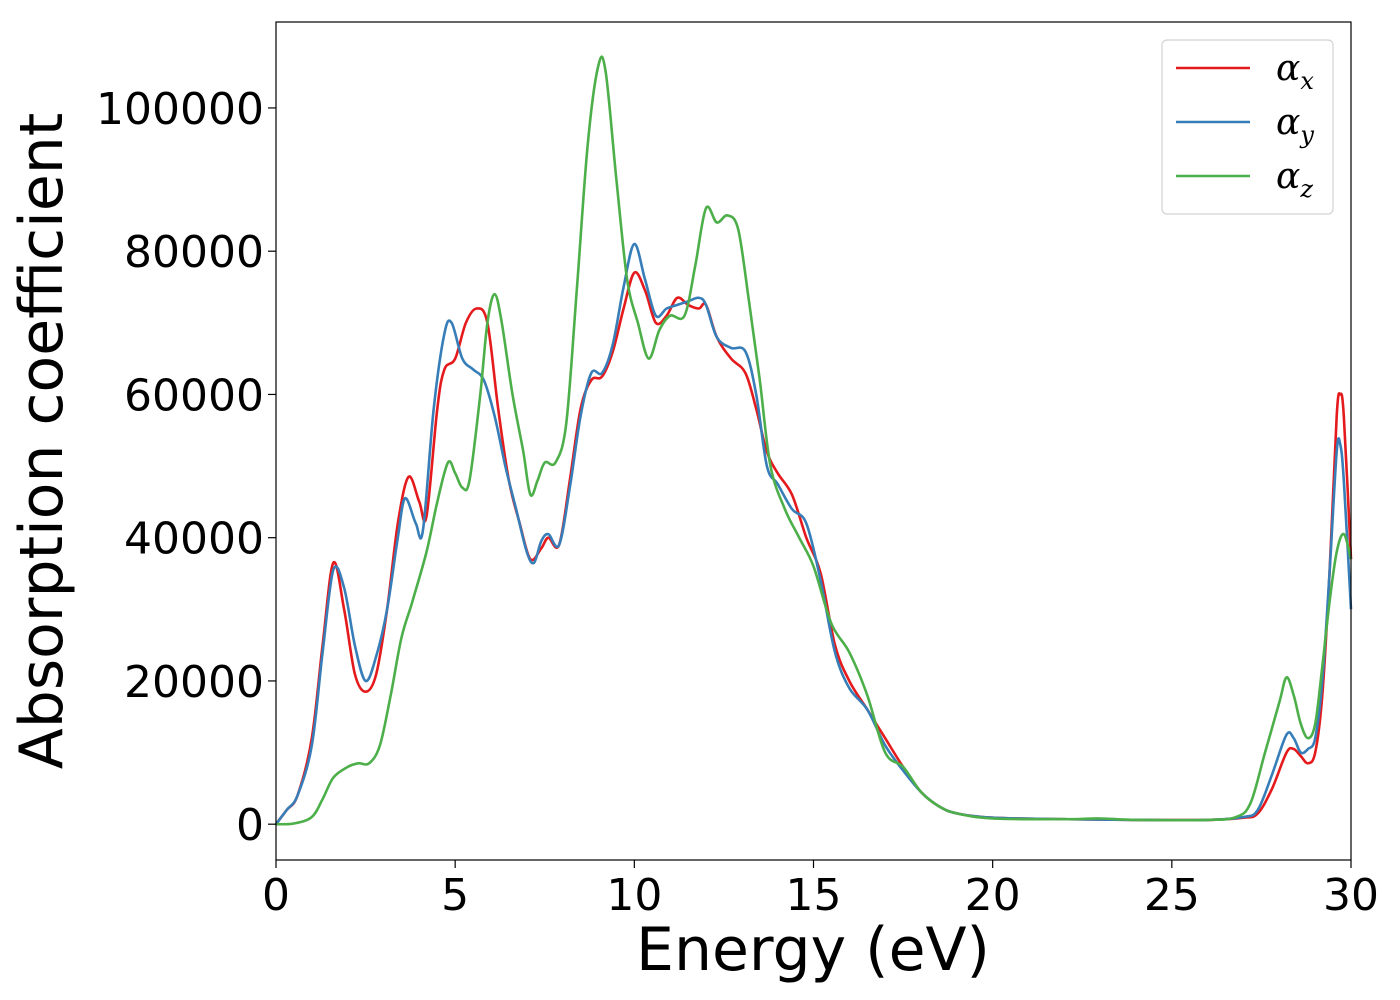 Image resolution: width=1400 pixels, height=1000 pixels. Describe the element at coordinates (194, 395) in the screenshot. I see `y-tick-label: 60000` at that location.